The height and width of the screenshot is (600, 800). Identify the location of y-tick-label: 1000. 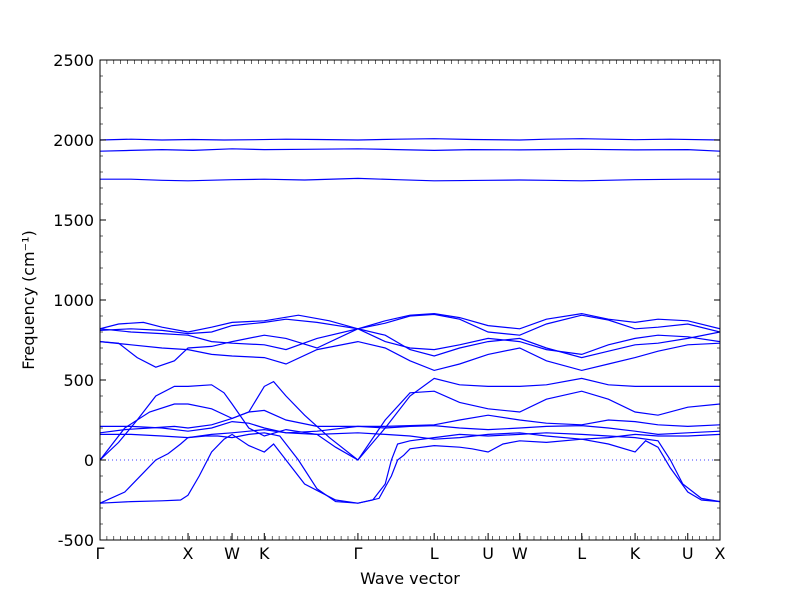
(73, 300).